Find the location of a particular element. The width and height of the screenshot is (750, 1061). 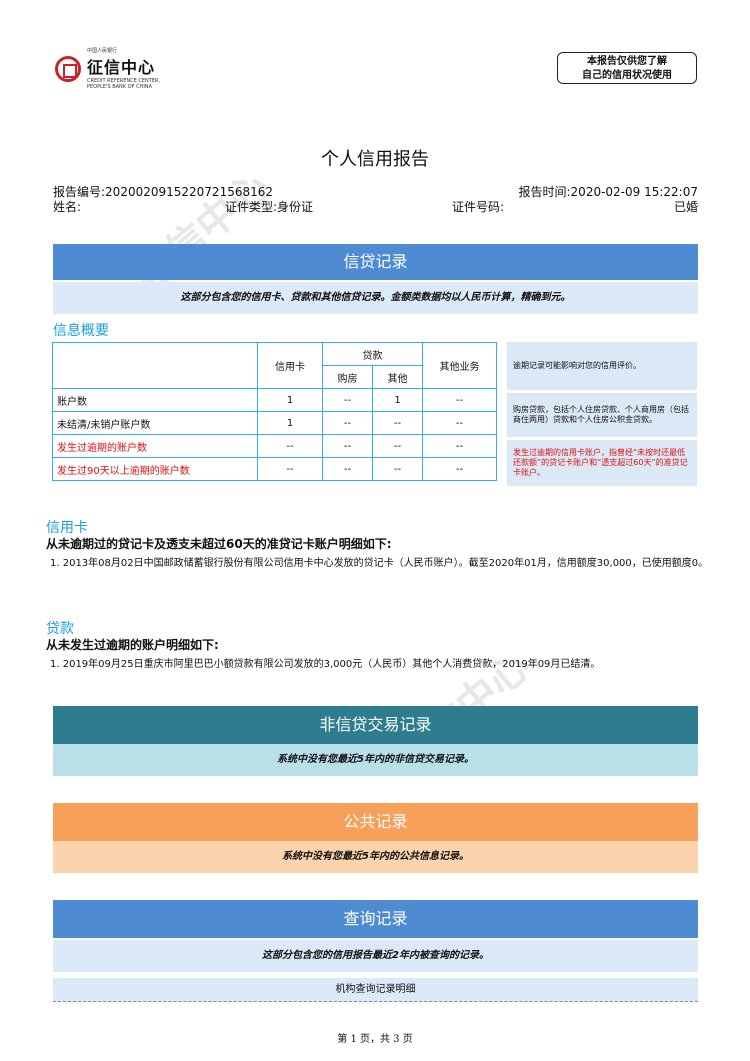

name-label: 姓名: is located at coordinates (67, 207).